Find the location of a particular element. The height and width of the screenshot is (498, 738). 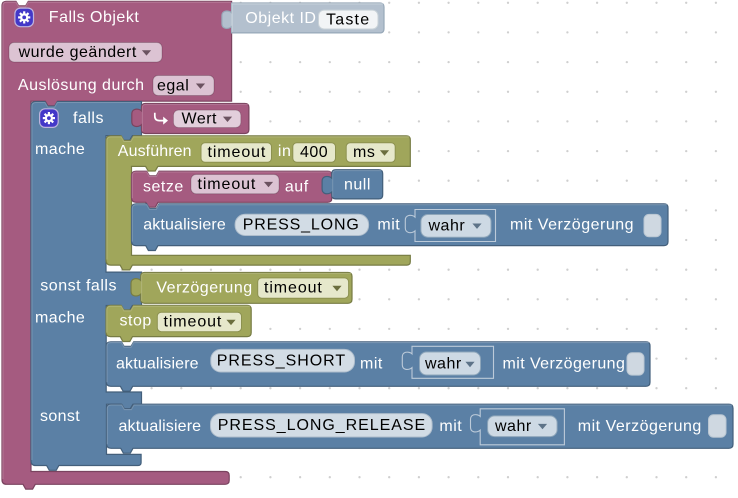

svg-text: sonst is located at coordinates (60, 416).